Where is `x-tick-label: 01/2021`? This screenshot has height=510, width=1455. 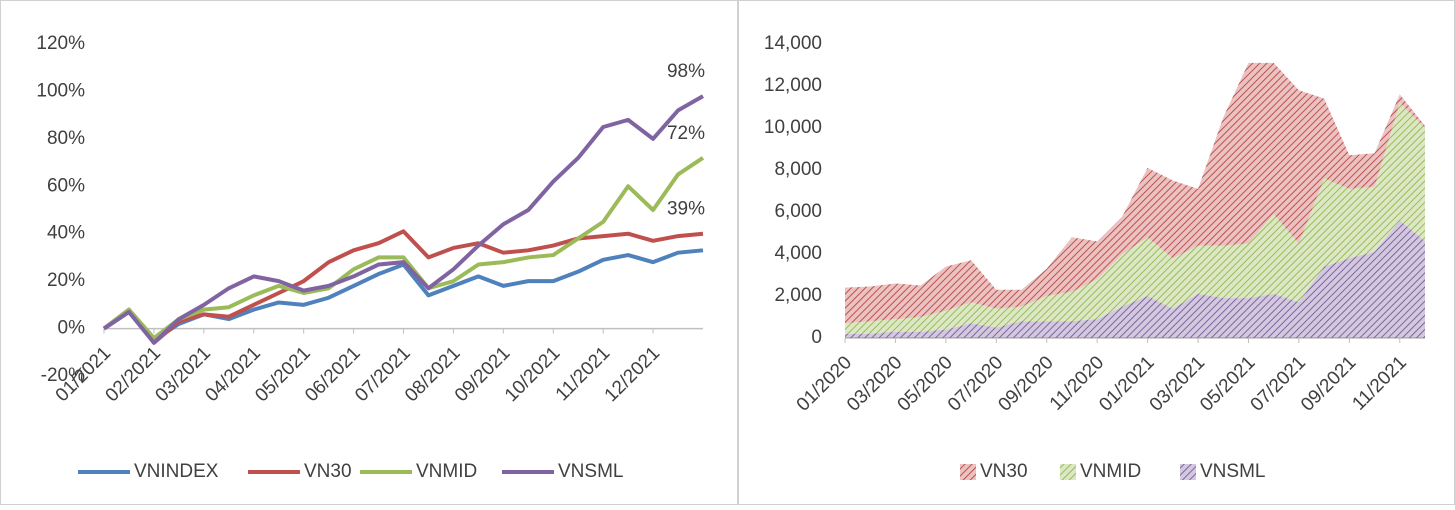 x-tick-label: 01/2021 is located at coordinates (1126, 383).